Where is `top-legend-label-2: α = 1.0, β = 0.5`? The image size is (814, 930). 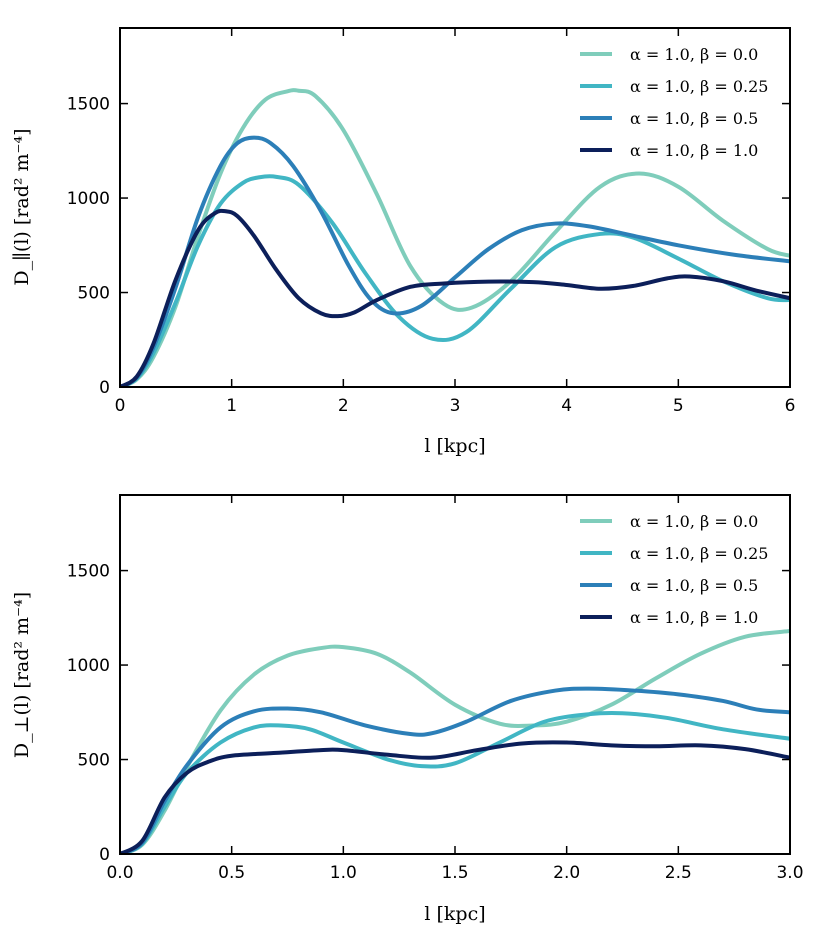
top-legend-label-2: α = 1.0, β = 0.5 is located at coordinates (694, 118).